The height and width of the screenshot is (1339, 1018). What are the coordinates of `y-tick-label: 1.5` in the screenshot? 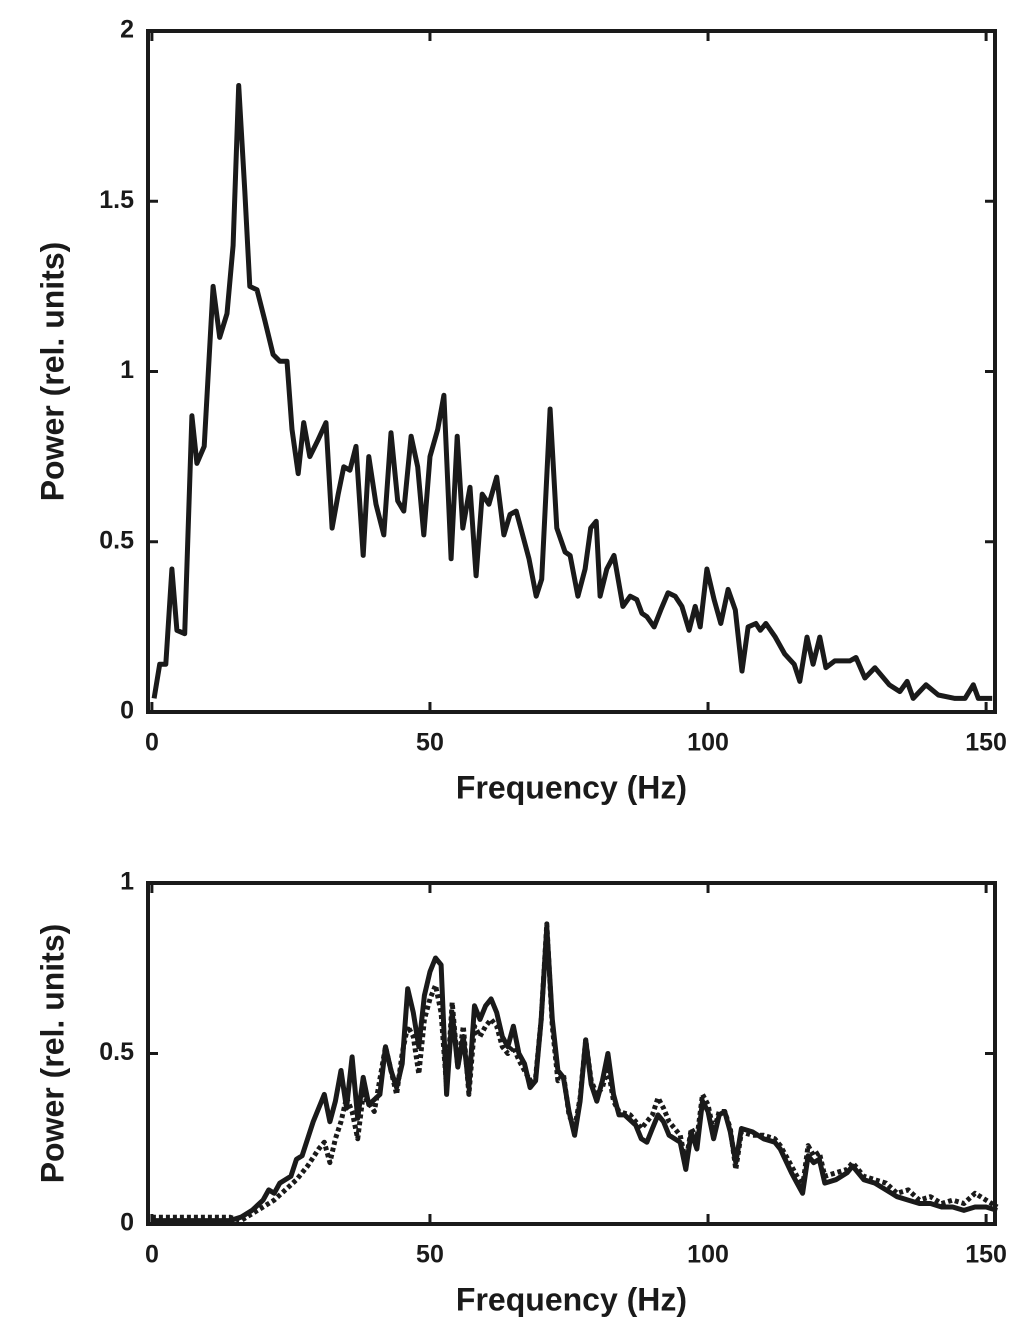 It's located at (116, 200).